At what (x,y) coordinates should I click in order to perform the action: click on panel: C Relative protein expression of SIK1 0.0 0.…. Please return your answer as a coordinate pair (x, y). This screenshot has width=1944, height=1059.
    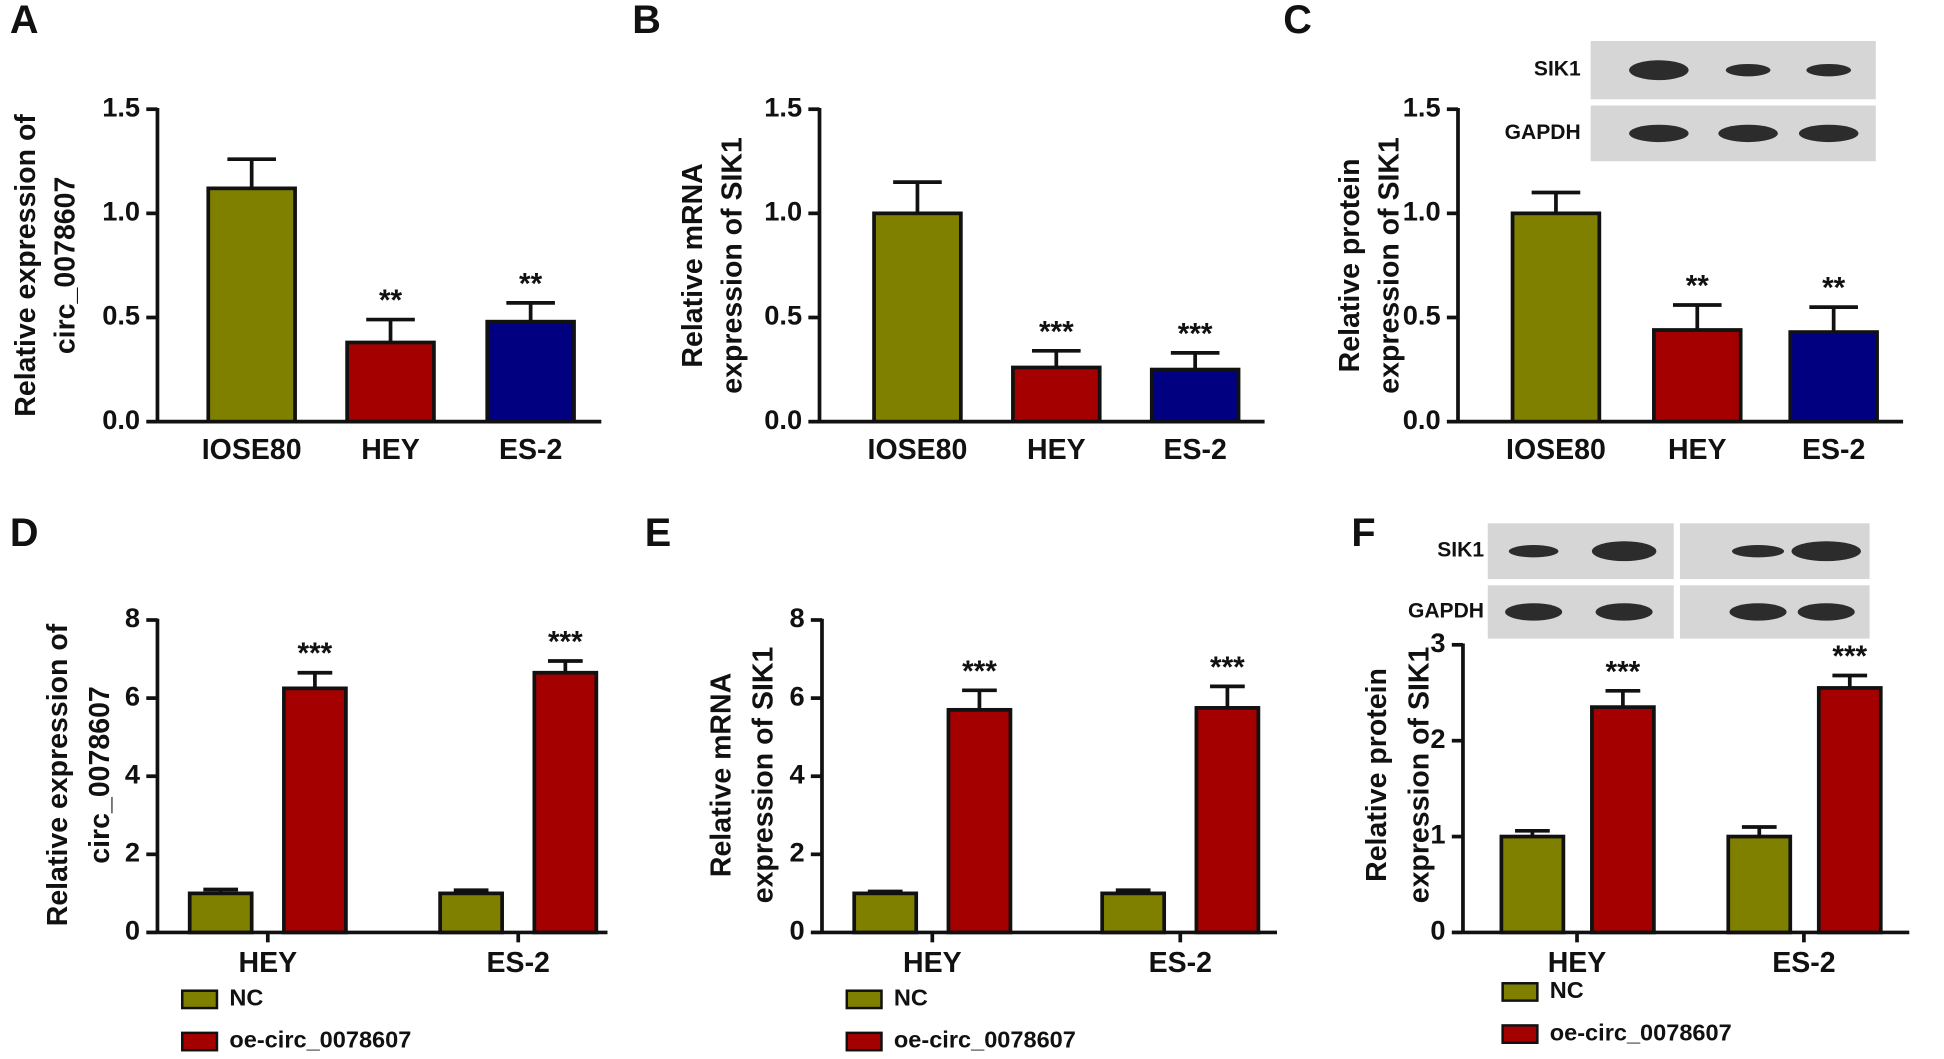
    Looking at the image, I should click on (1593, 233).